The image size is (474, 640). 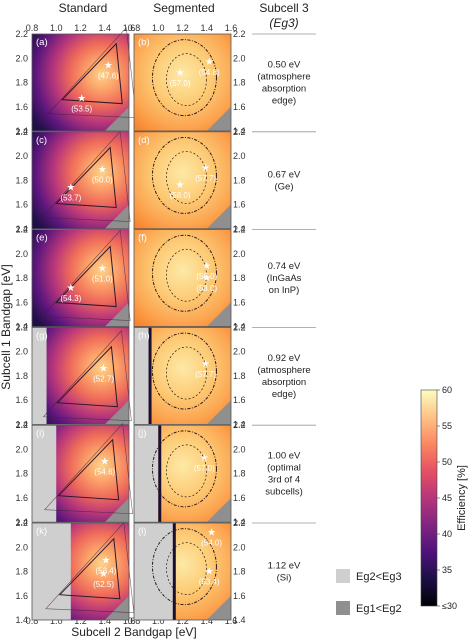 What do you see at coordinates (70, 198) in the screenshot?
I see `alt-efficiency-label: (53.7)` at bounding box center [70, 198].